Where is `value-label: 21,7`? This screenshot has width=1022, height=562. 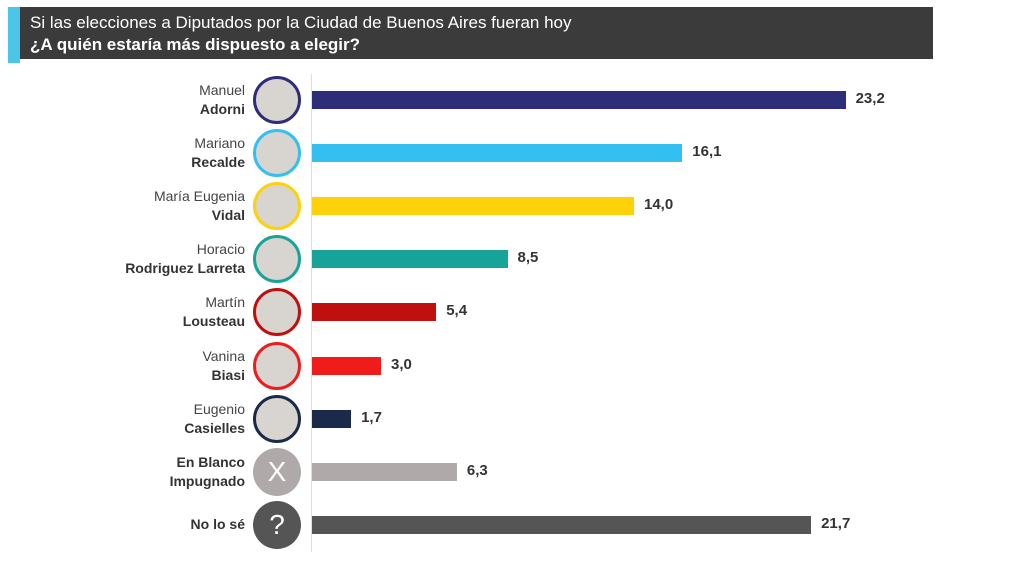 value-label: 21,7 is located at coordinates (836, 523).